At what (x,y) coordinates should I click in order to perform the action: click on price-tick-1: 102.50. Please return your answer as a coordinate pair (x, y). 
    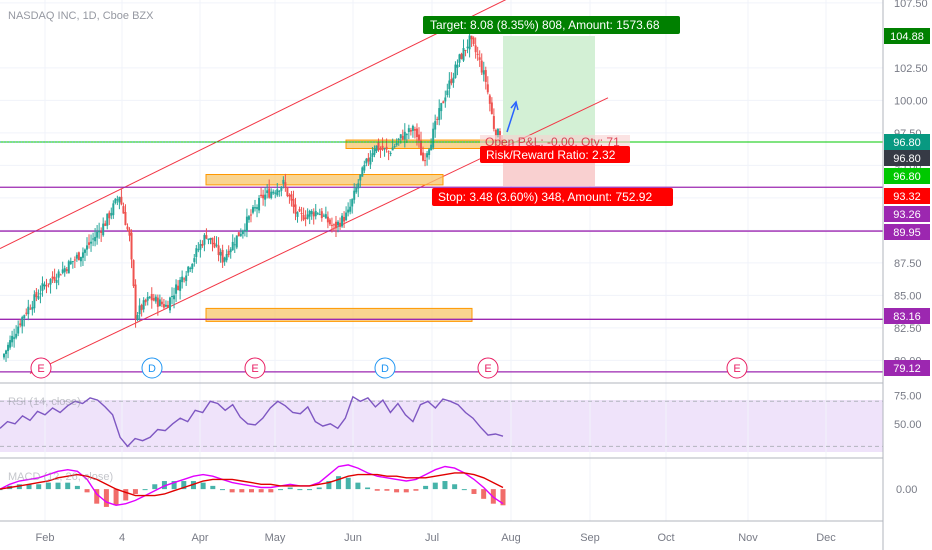
    Looking at the image, I should click on (911, 69).